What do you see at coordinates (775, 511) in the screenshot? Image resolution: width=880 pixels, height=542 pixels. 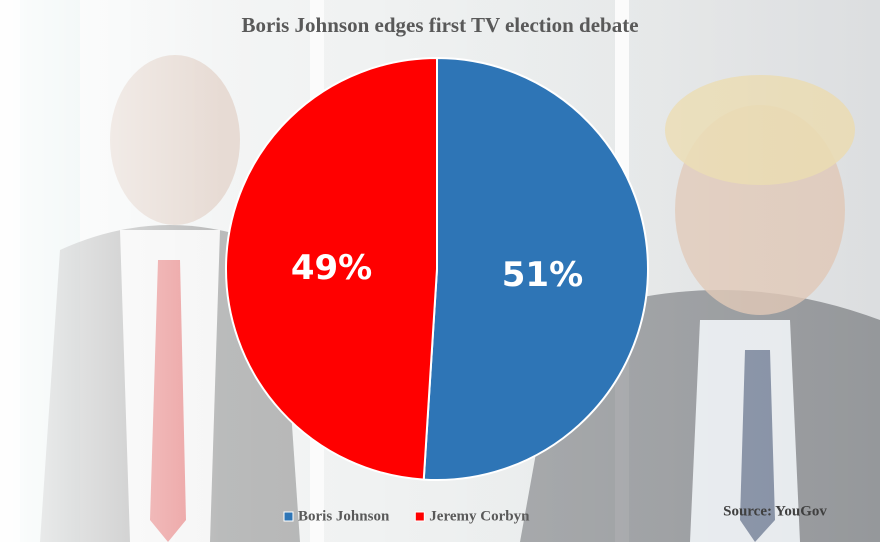 I see `source: Source: YouGov` at bounding box center [775, 511].